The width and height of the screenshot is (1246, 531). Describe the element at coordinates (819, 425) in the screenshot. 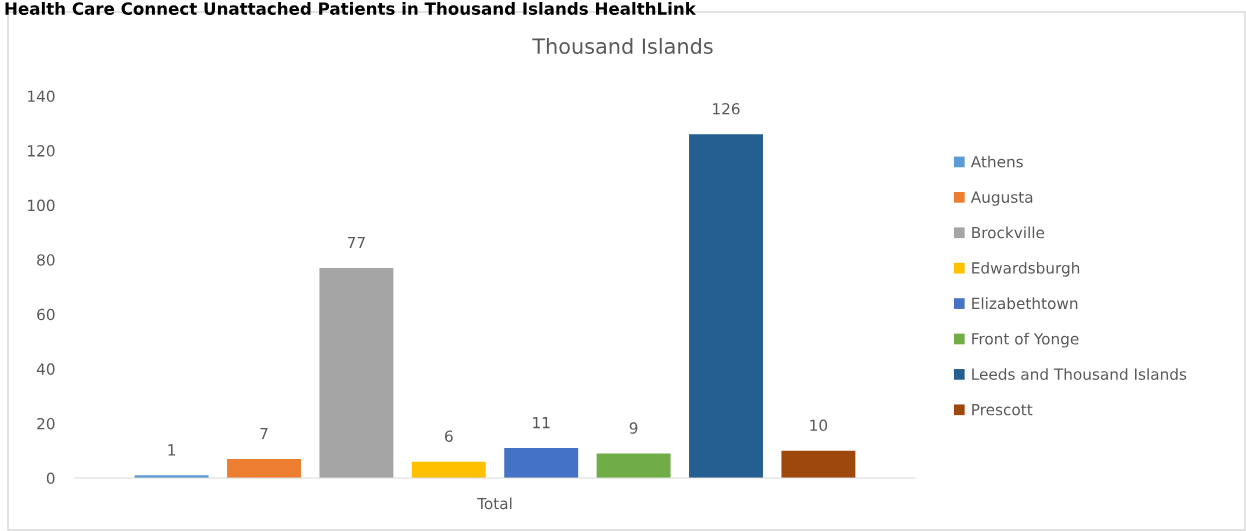

I see `data-label: 10` at that location.